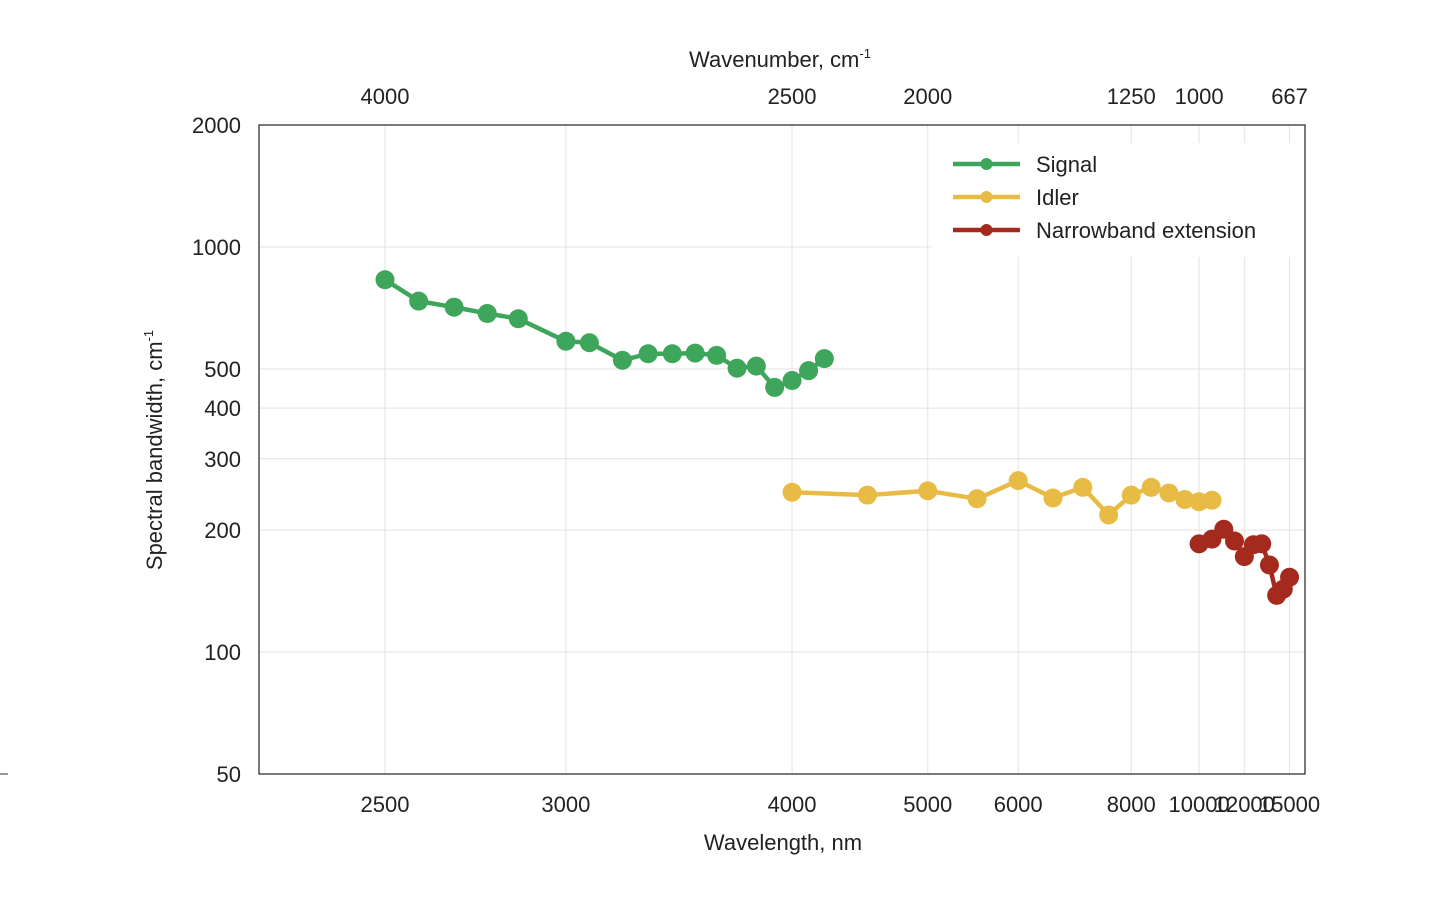 The height and width of the screenshot is (900, 1440). I want to click on x-tick-label: 10000, so click(1199, 804).